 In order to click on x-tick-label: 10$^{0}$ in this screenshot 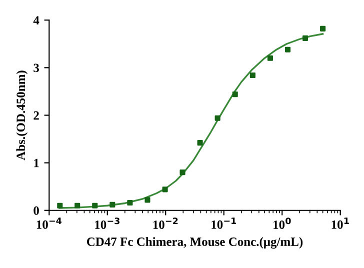, I will do `click(282, 223)`.